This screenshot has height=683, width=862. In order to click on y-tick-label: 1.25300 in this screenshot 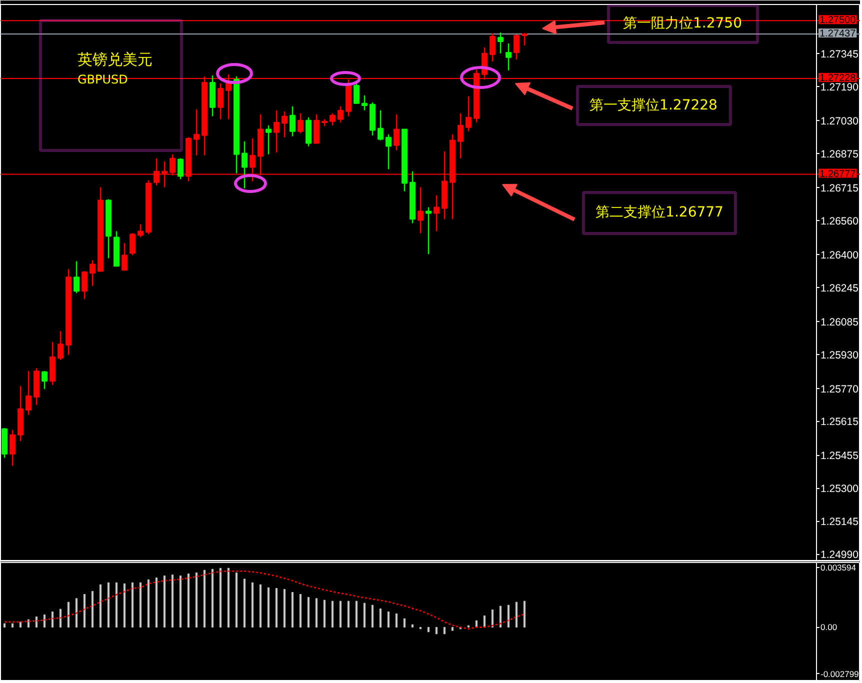, I will do `click(839, 489)`.